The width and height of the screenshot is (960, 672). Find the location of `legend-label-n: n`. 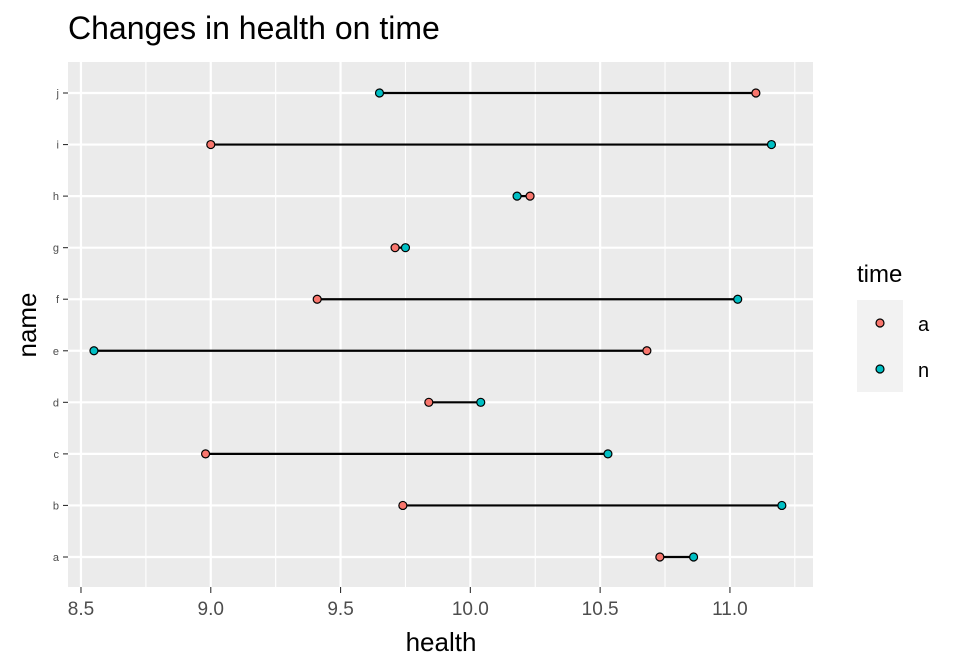

legend-label-n: n is located at coordinates (923, 371).